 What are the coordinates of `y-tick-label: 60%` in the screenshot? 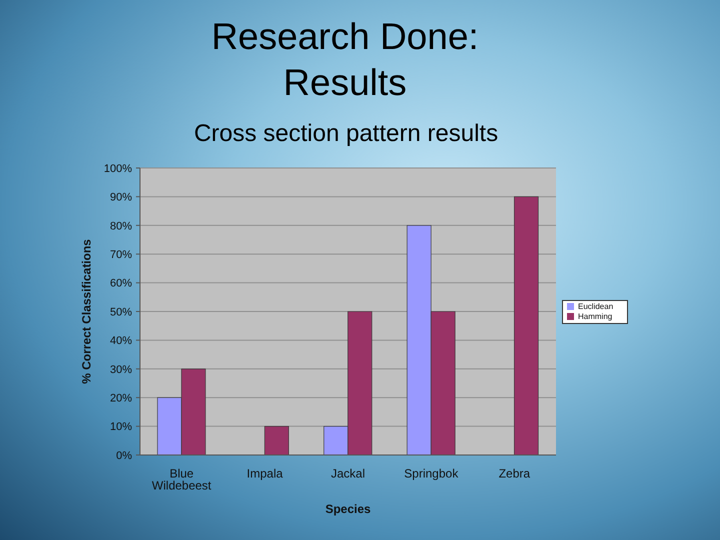 It's located at (121, 284).